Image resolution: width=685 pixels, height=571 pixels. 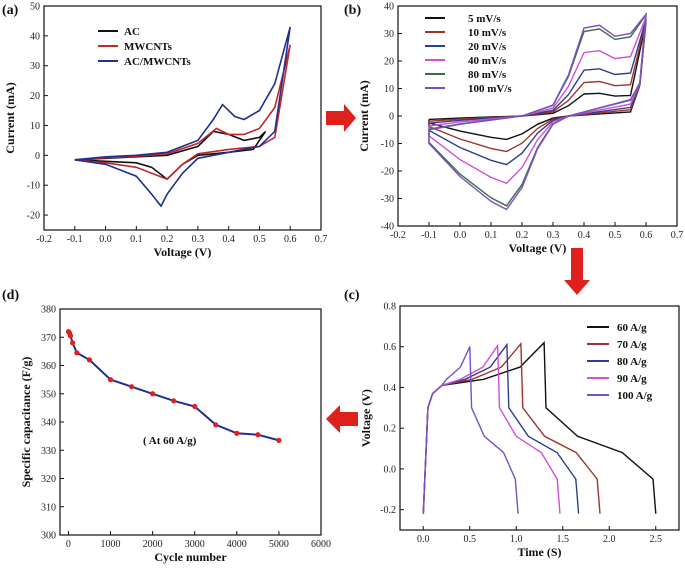 I want to click on panel-c-x-tick-label: 0.5, so click(x=470, y=539).